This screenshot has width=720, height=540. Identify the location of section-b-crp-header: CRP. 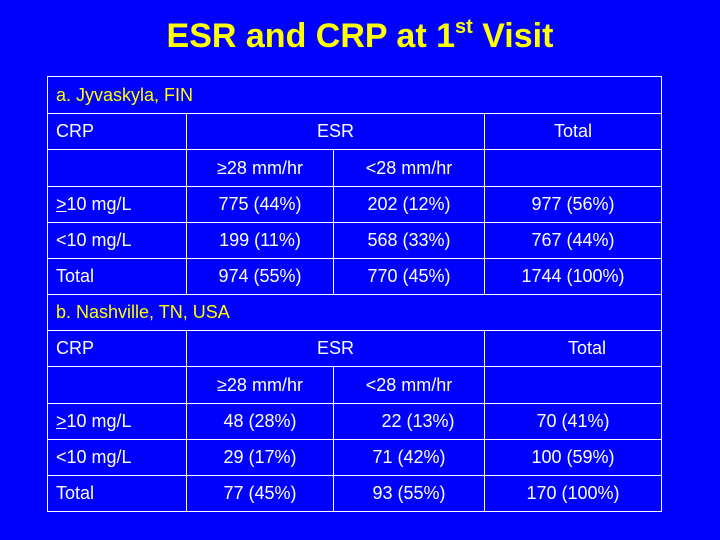
(117, 348).